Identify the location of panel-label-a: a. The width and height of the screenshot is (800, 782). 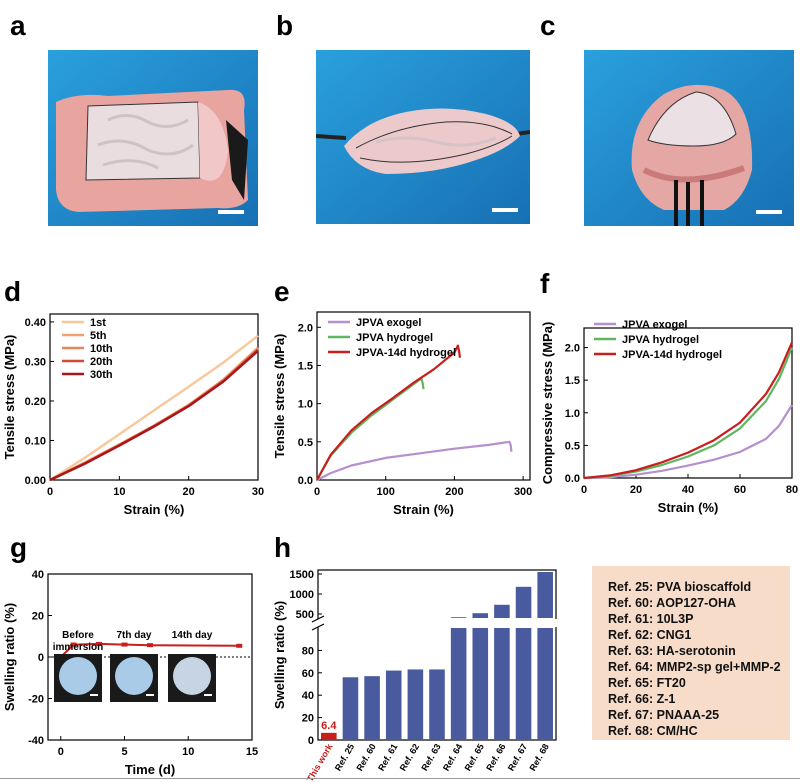
(18, 25).